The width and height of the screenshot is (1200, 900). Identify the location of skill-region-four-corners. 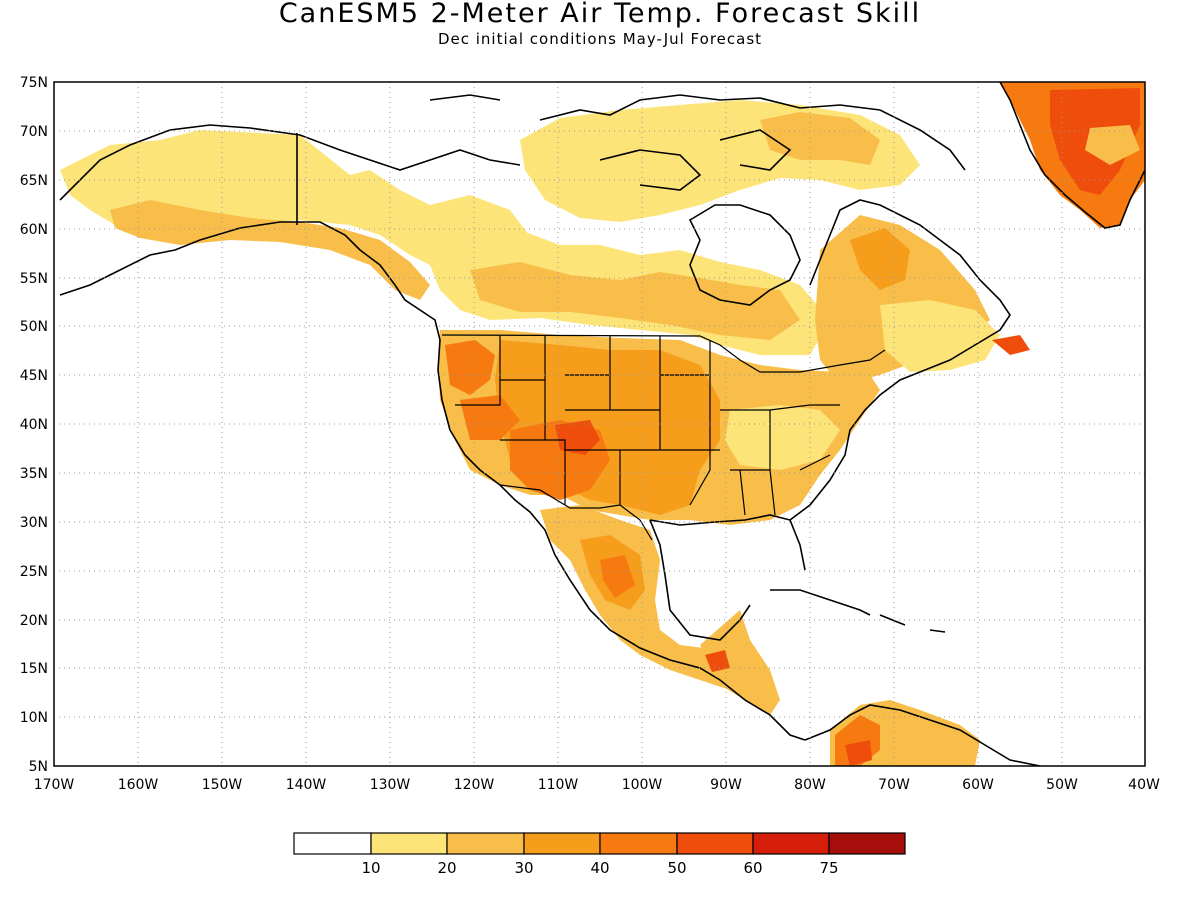
(577, 437).